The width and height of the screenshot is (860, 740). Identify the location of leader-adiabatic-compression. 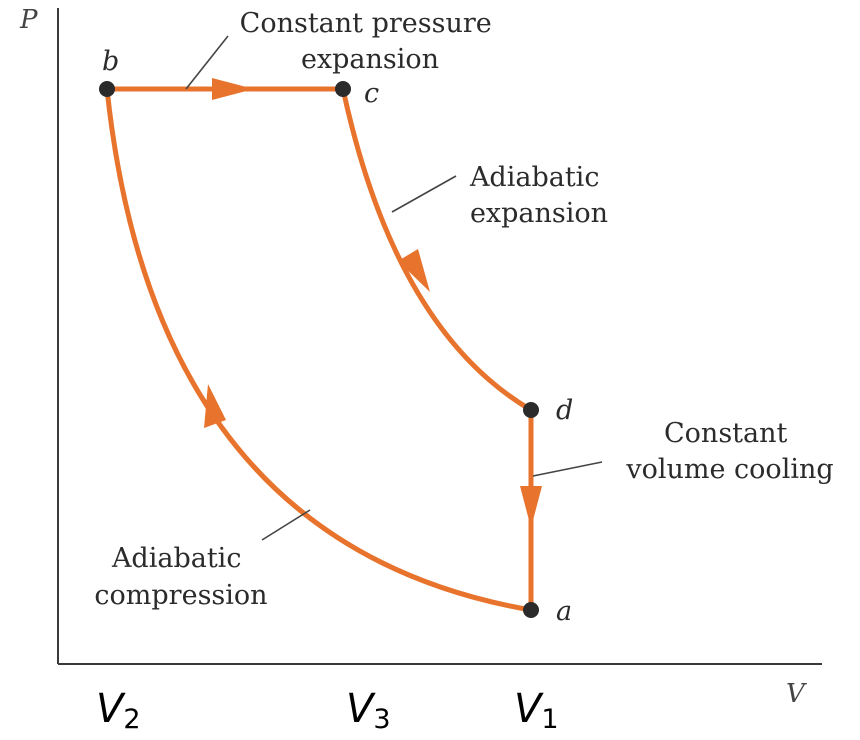
(286, 525).